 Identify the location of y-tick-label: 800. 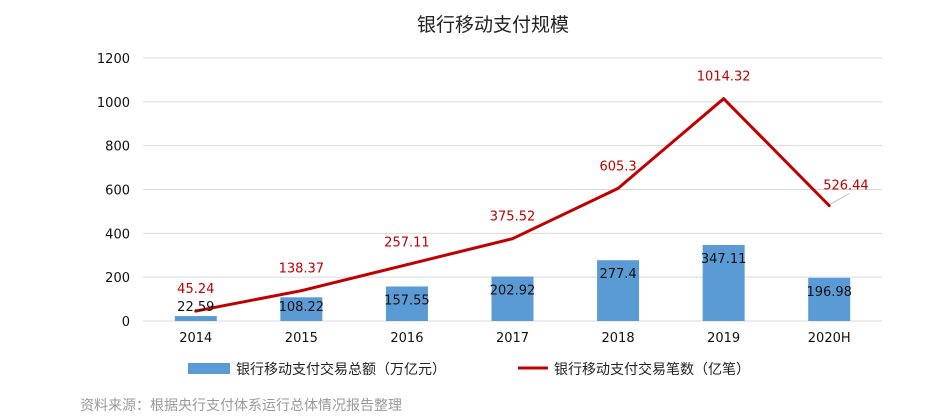
(117, 147).